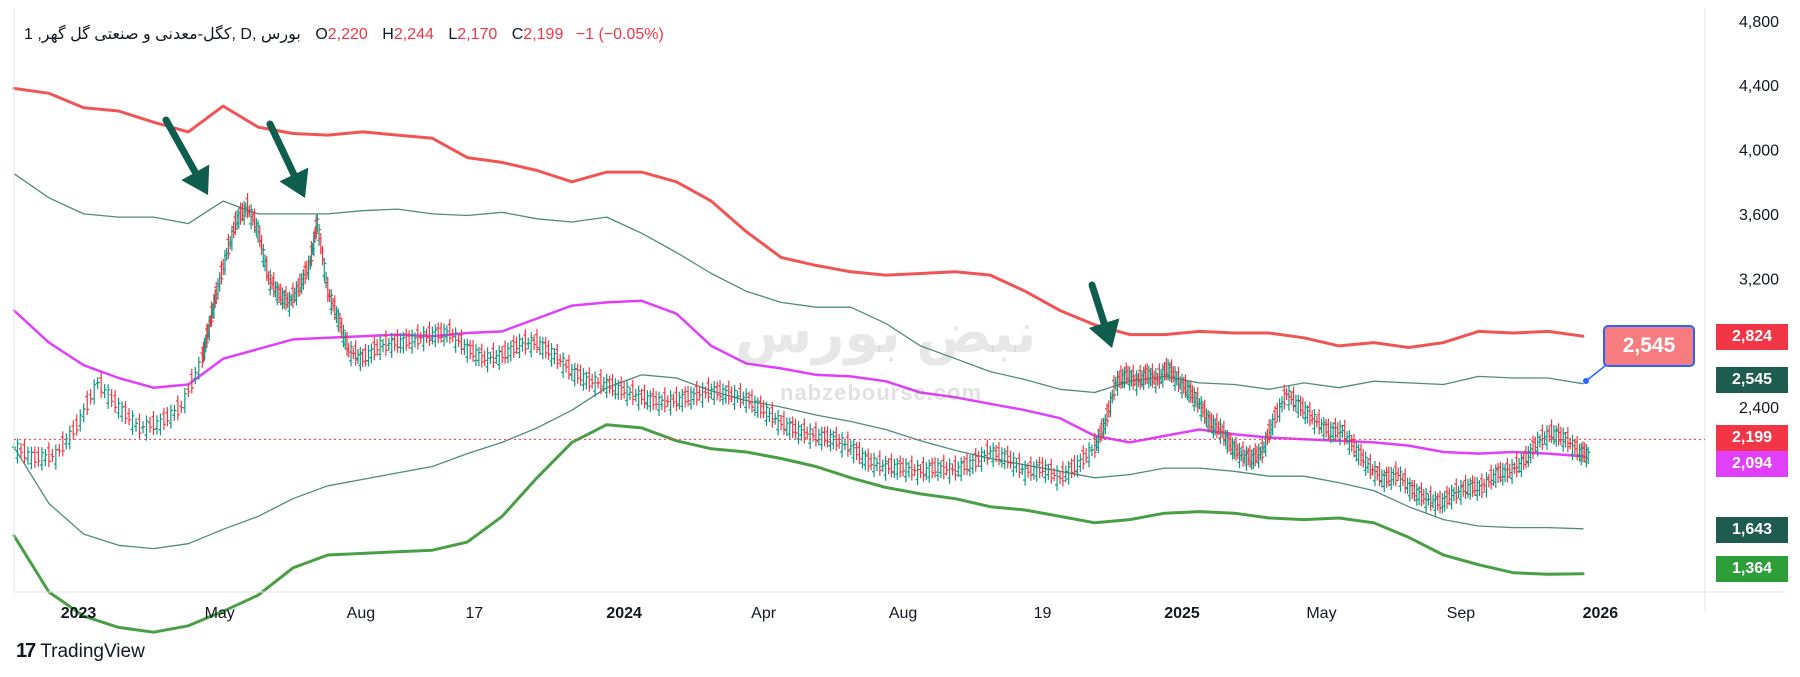  What do you see at coordinates (1098, 304) in the screenshot?
I see `arrow-3-shaft` at bounding box center [1098, 304].